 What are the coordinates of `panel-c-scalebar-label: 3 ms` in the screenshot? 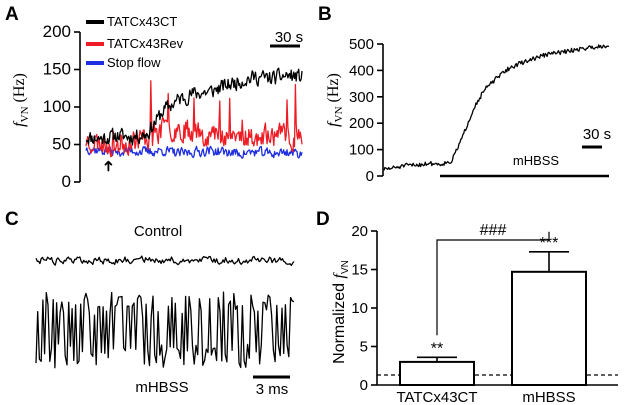 It's located at (272, 389).